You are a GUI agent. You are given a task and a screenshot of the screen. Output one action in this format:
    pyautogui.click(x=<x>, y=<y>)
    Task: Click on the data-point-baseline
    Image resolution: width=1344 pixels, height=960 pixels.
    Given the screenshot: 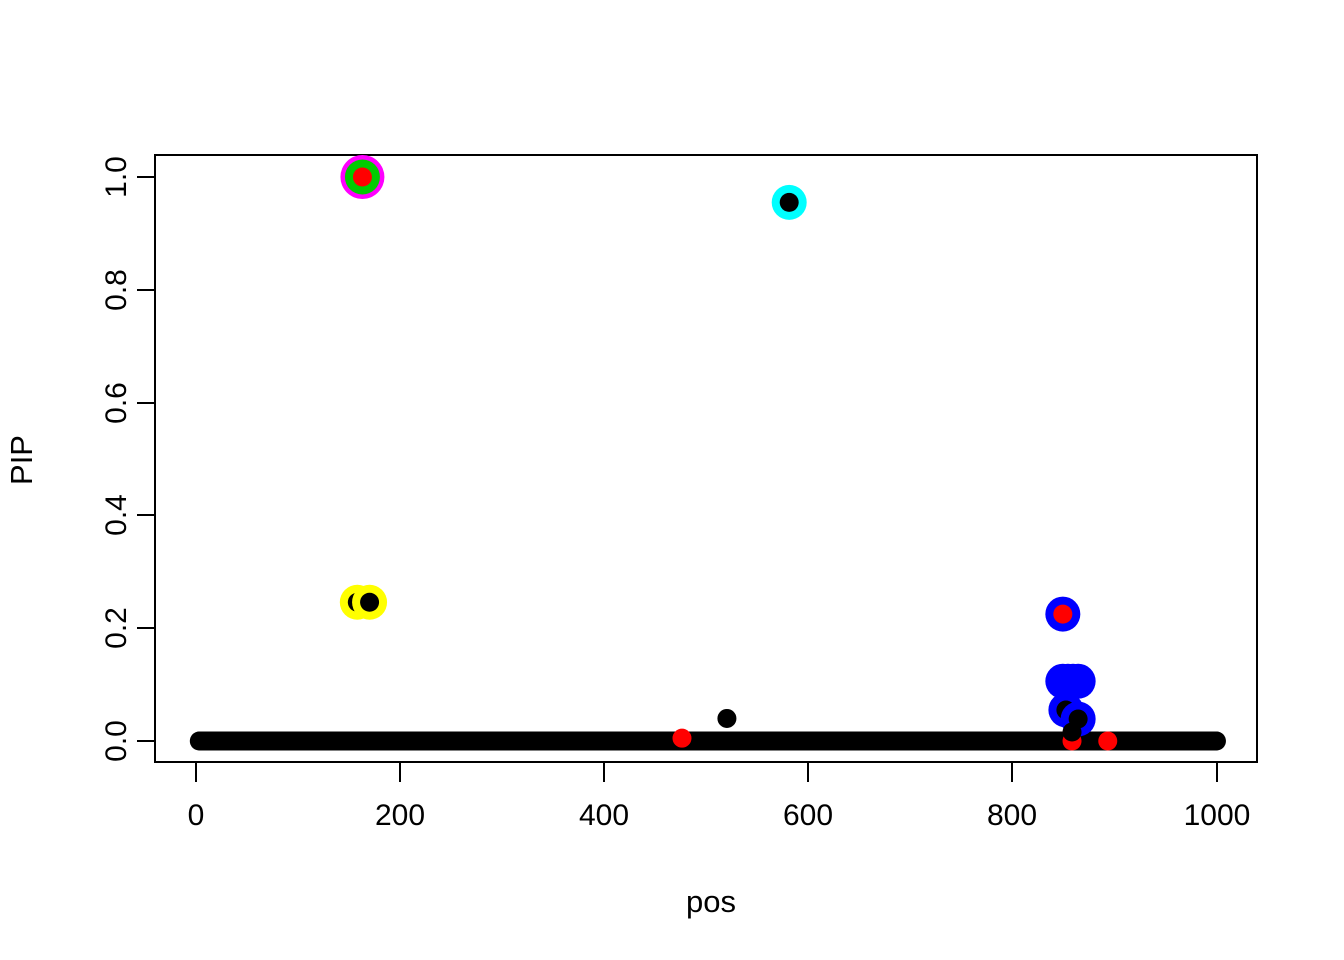 What is the action you would take?
    pyautogui.click(x=1216, y=741)
    